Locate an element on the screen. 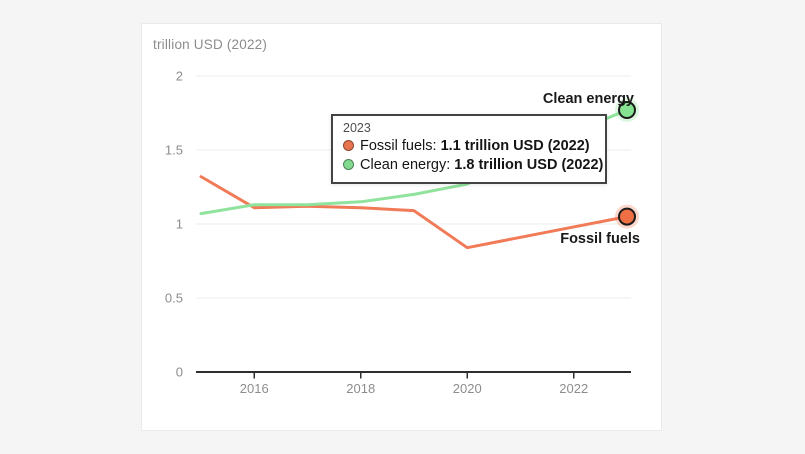 The image size is (805, 454). tooltip-value-fossil-fuels: 1.1 trillion USD (2022) is located at coordinates (515, 146).